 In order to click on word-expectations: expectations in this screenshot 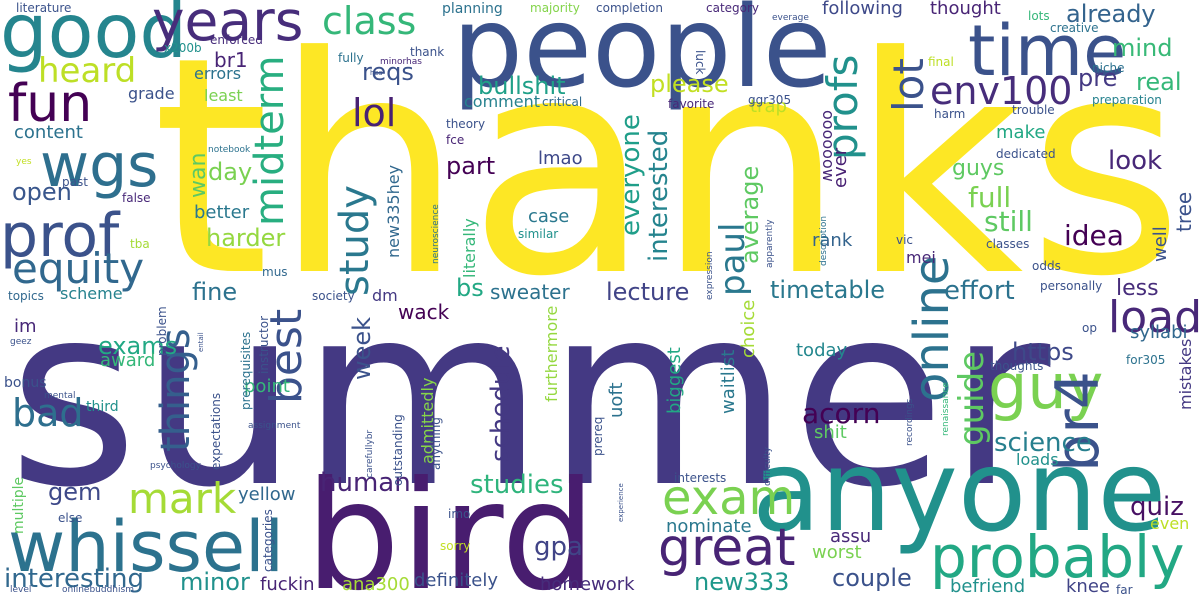, I will do `click(216, 431)`.